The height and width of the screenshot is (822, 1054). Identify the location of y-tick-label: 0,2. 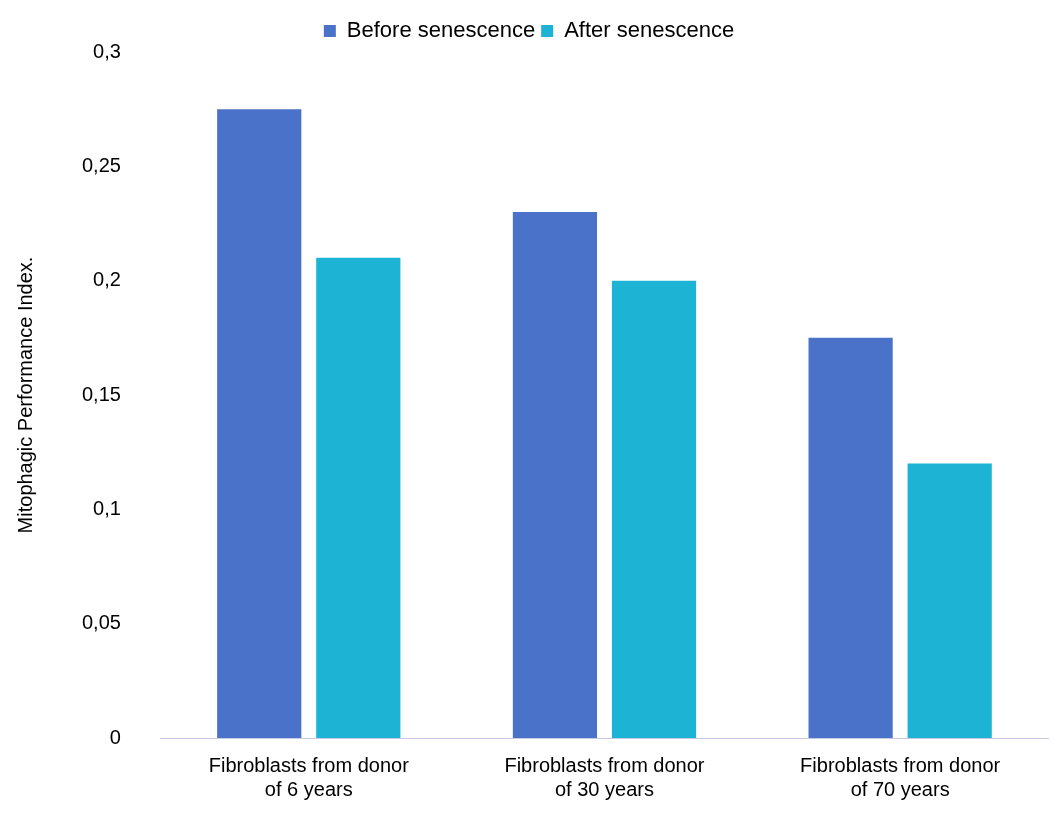
(107, 279).